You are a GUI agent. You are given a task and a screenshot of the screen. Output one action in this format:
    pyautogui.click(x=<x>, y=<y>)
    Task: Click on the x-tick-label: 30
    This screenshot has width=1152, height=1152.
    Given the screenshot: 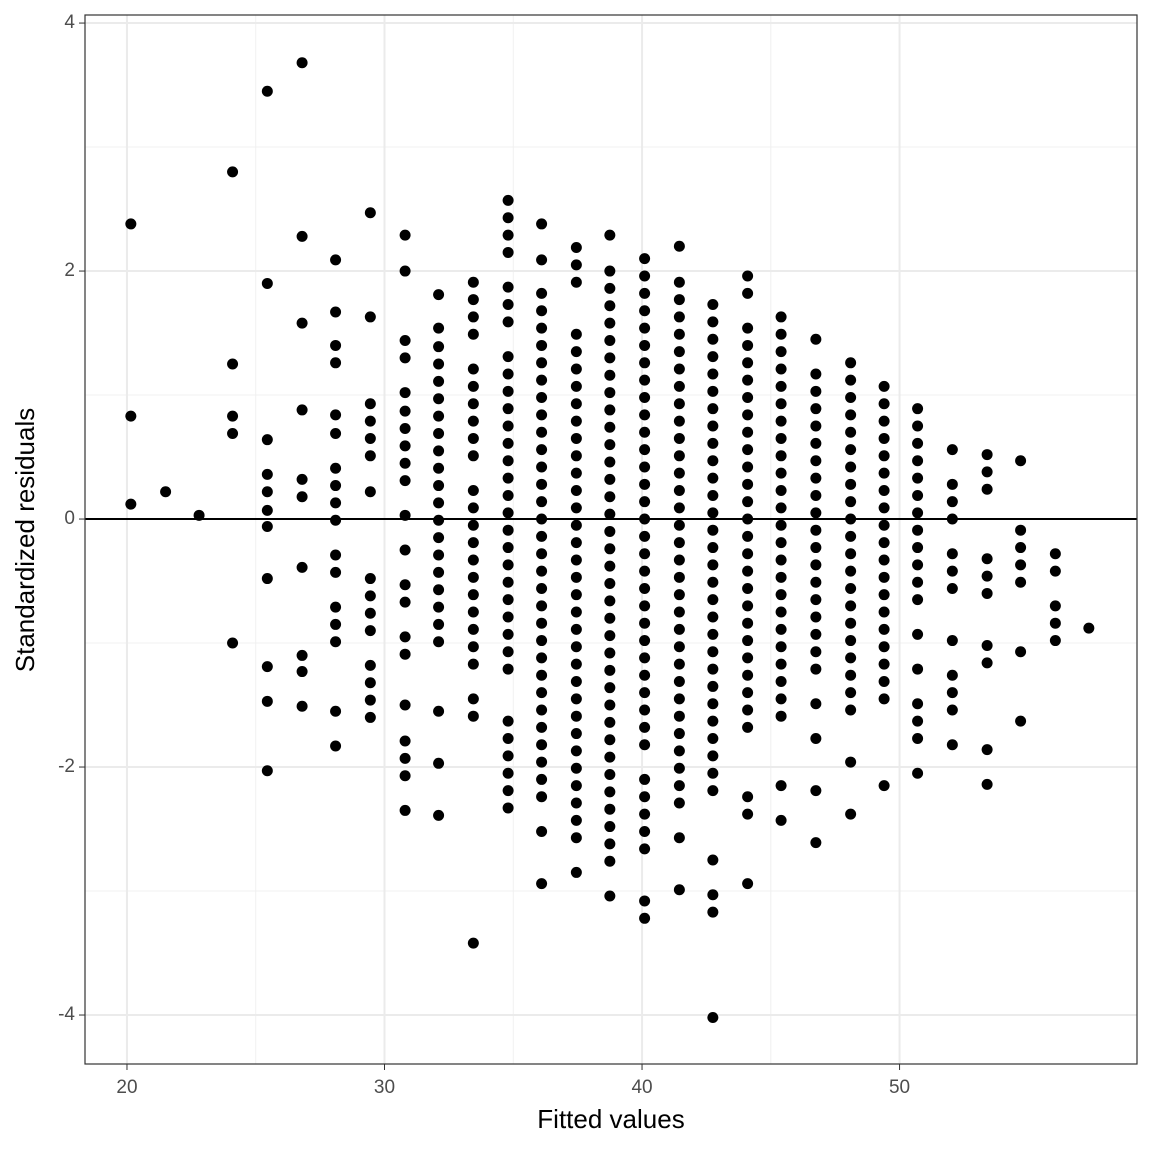 What is the action you would take?
    pyautogui.click(x=384, y=1087)
    